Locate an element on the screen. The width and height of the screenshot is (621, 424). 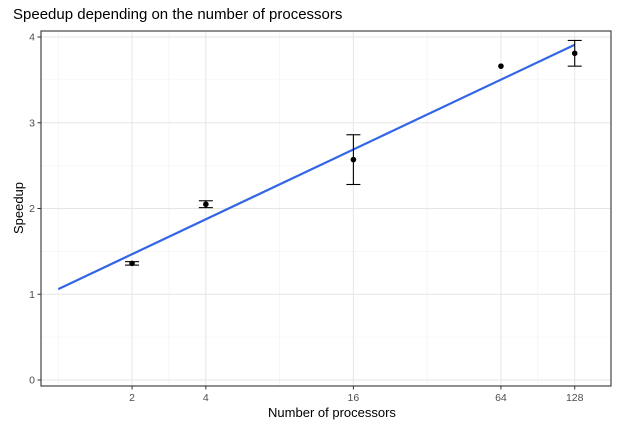
y-tick-label: 0 is located at coordinates (32, 381).